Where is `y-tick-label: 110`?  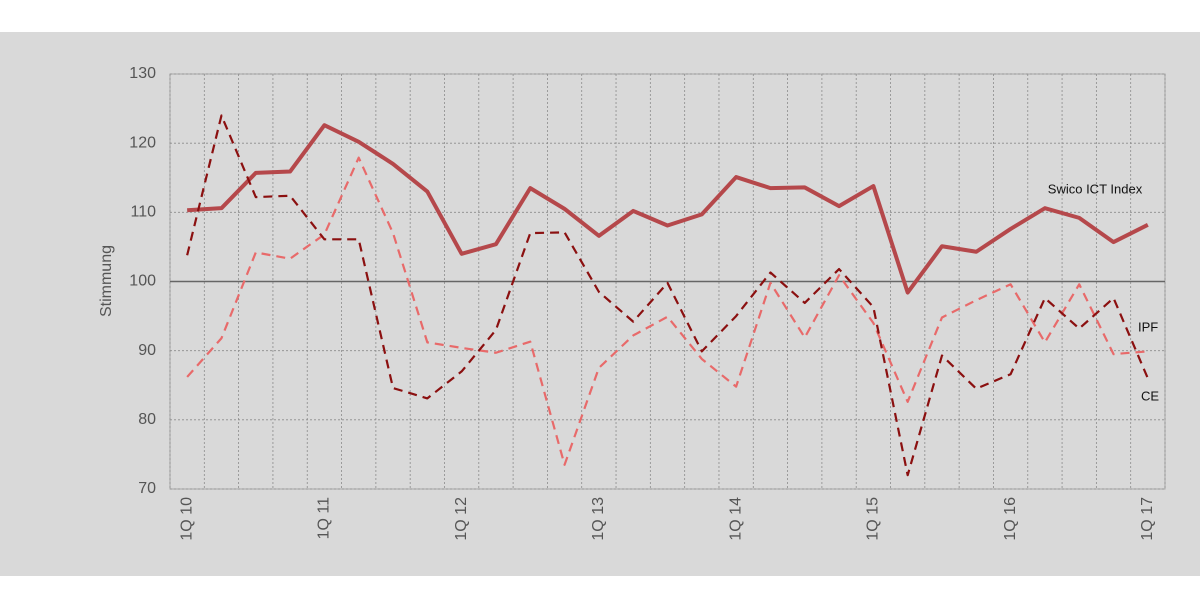
y-tick-label: 110 is located at coordinates (143, 212).